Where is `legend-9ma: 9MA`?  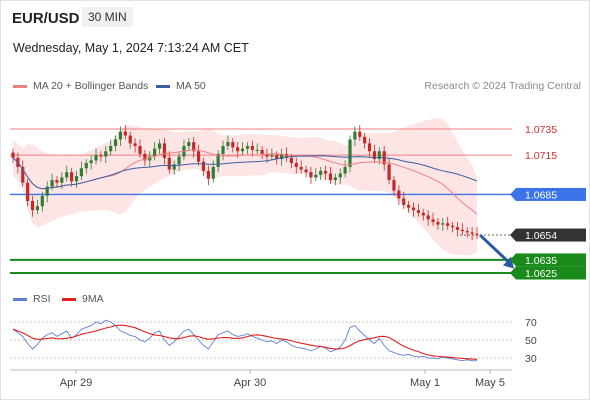 legend-9ma: 9MA is located at coordinates (83, 299).